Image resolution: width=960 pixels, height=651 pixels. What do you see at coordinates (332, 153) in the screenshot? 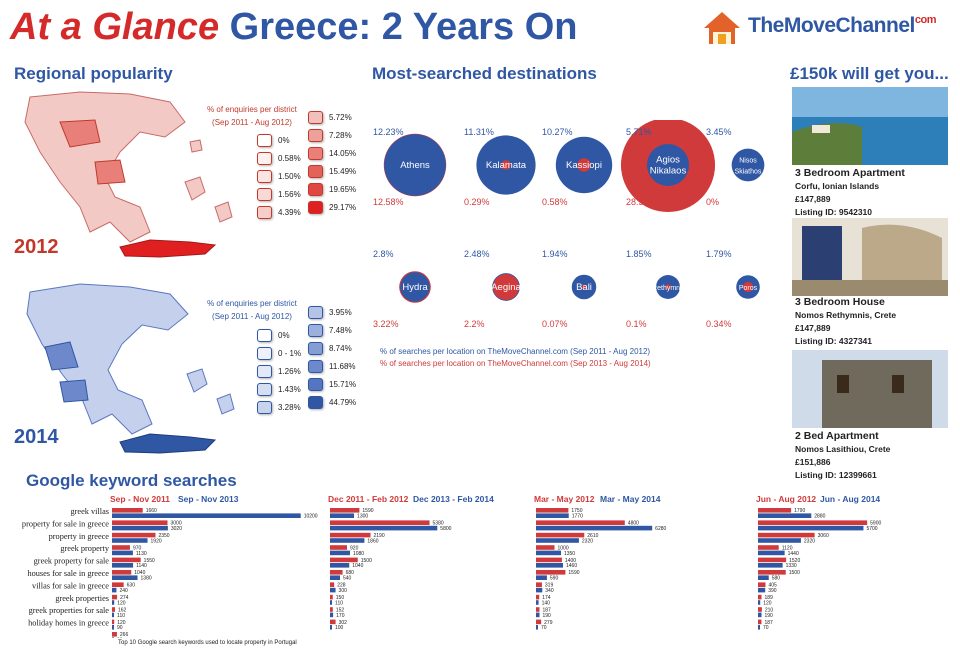
I see `legend-item: 14.05%` at bounding box center [332, 153].